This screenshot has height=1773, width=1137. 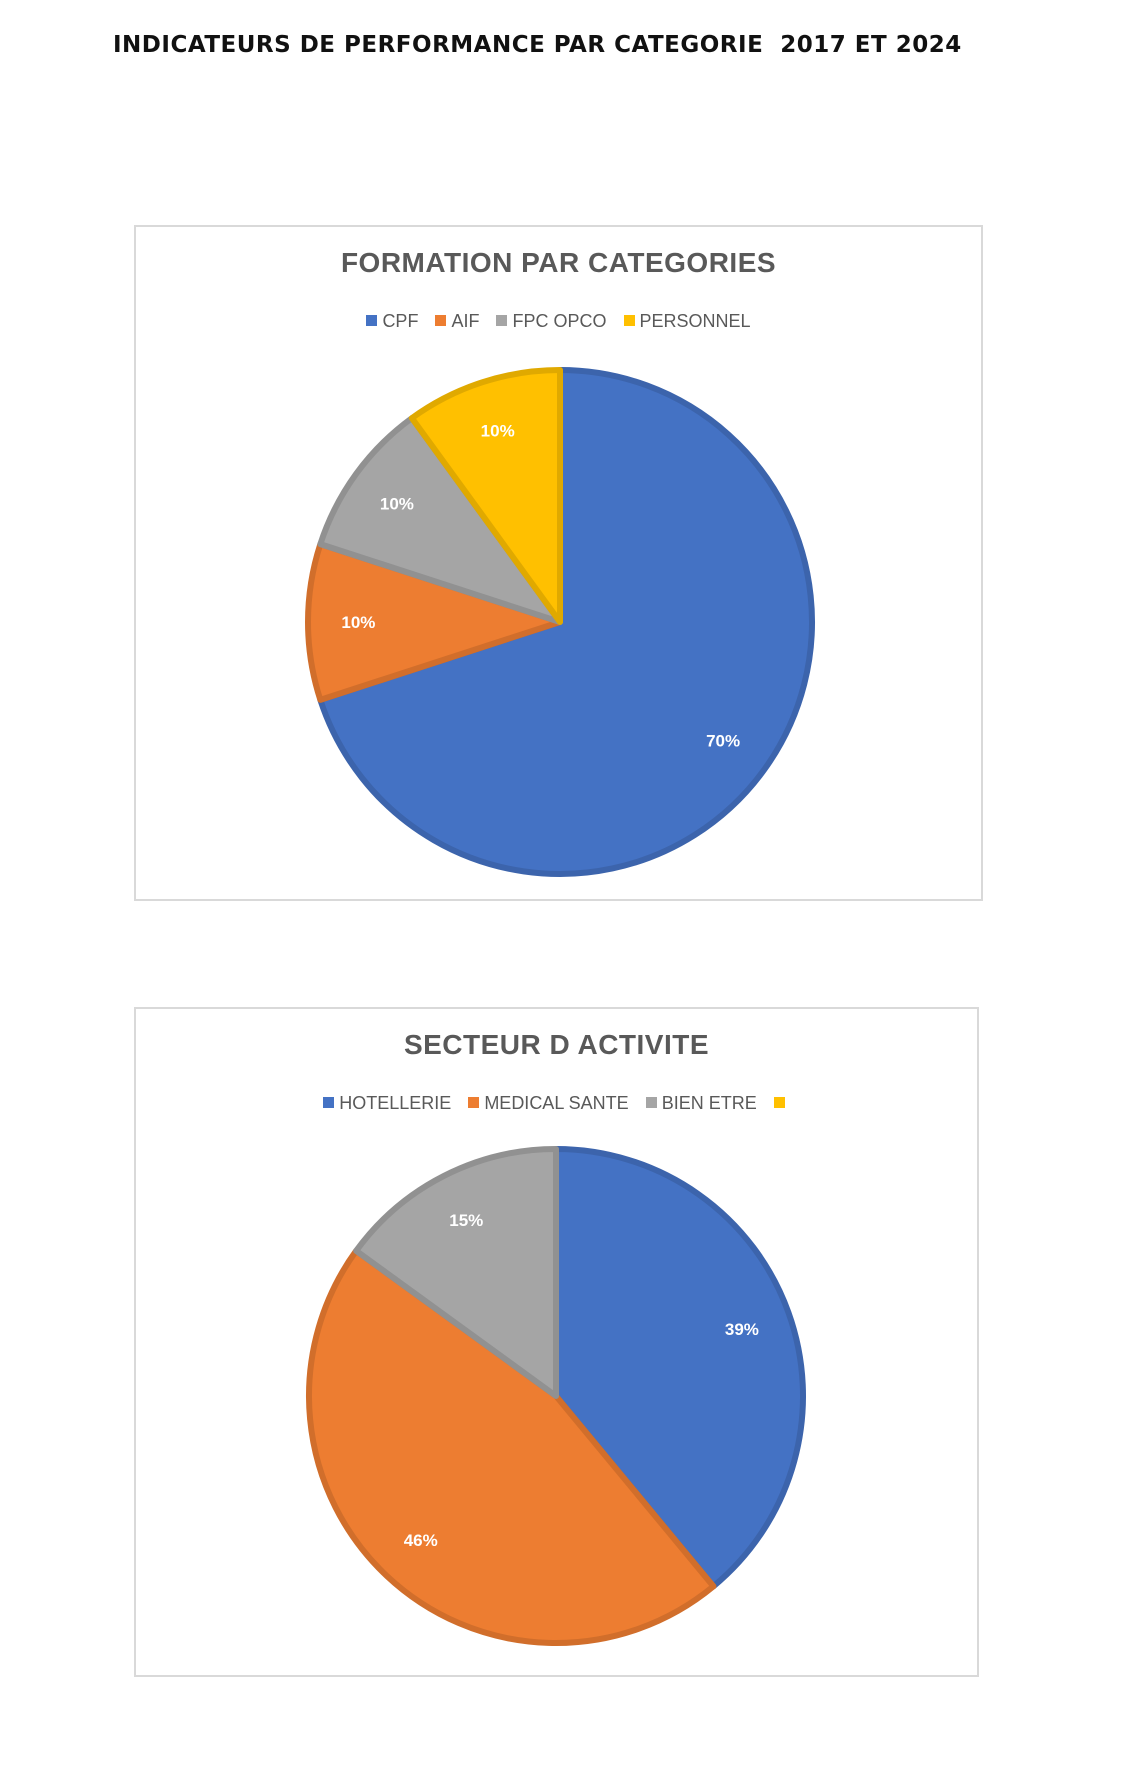 I want to click on legend-item-medical-sante: MEDICAL SANTE, so click(x=548, y=1103).